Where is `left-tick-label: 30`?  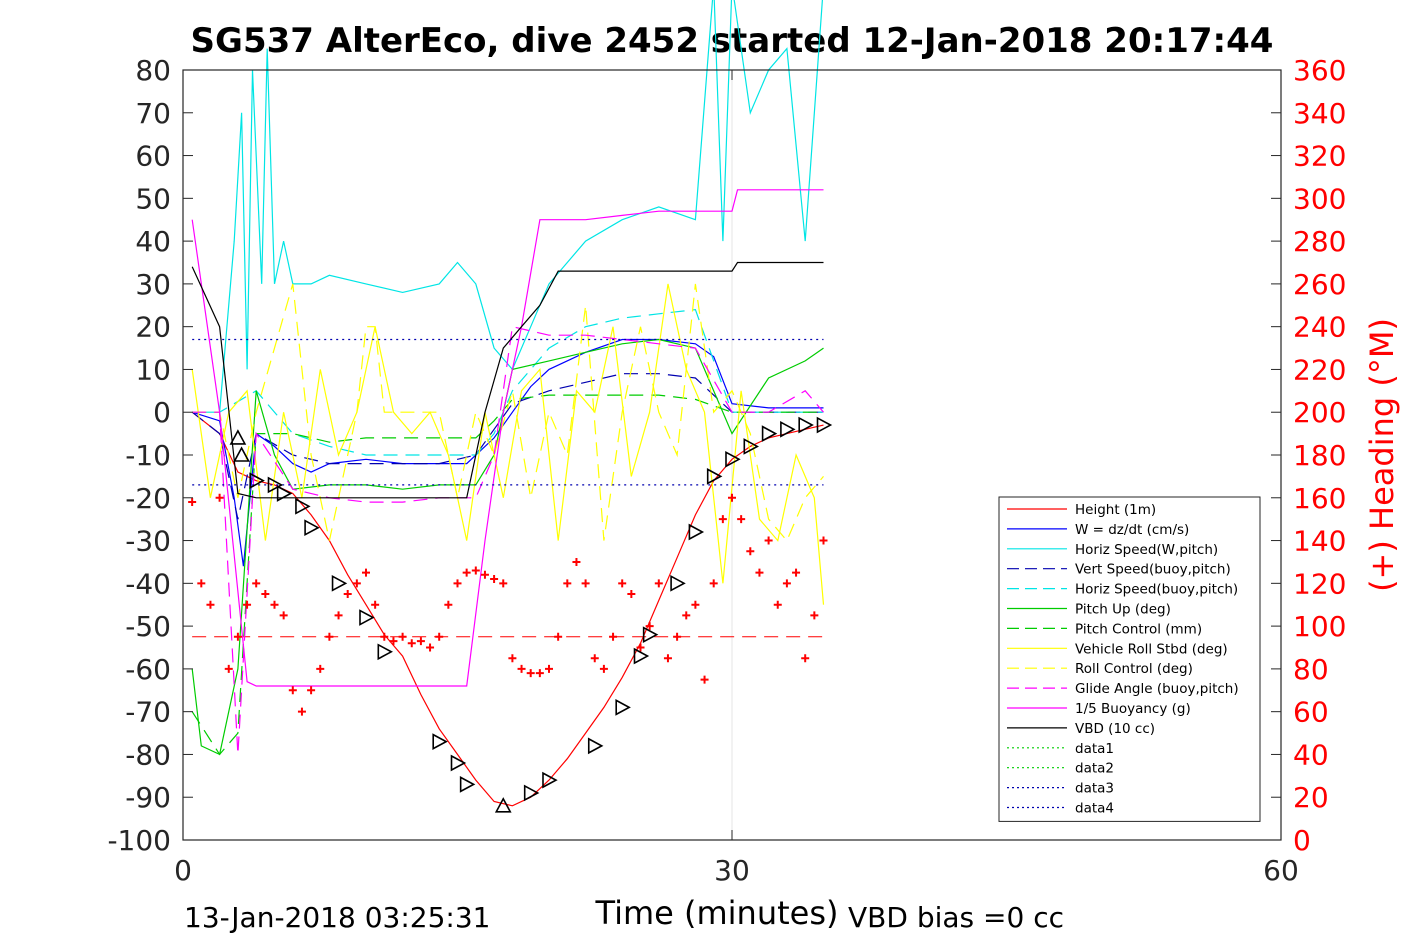
left-tick-label: 30 is located at coordinates (153, 284).